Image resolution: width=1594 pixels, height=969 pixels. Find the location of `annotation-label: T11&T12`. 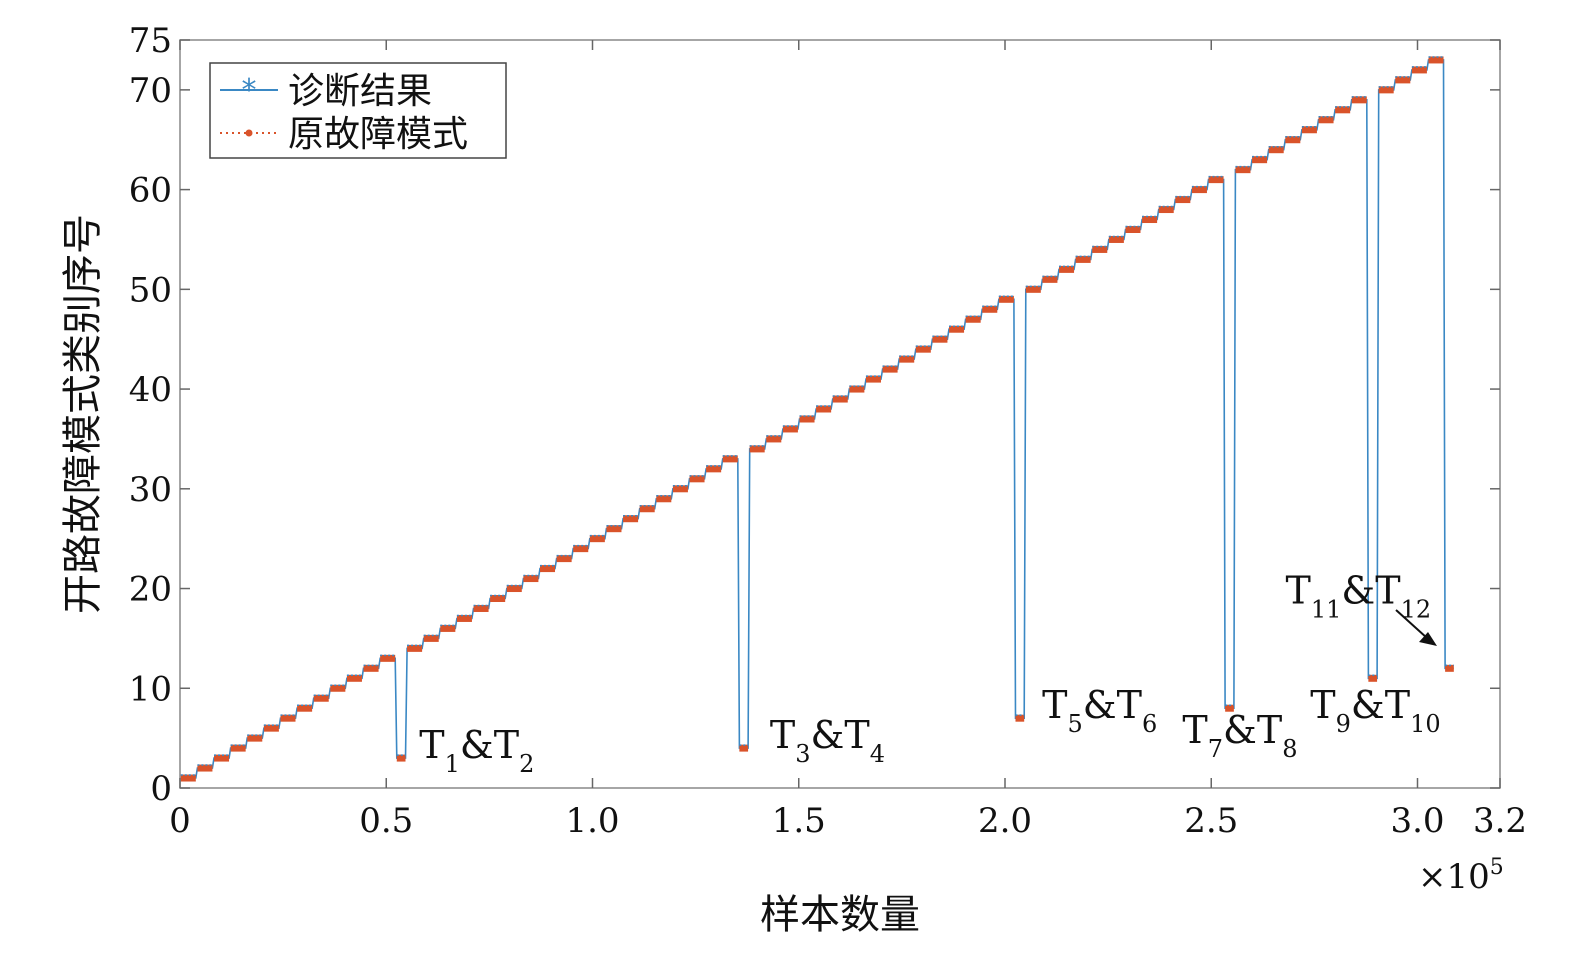

annotation-label: T11&T12 is located at coordinates (1359, 595).